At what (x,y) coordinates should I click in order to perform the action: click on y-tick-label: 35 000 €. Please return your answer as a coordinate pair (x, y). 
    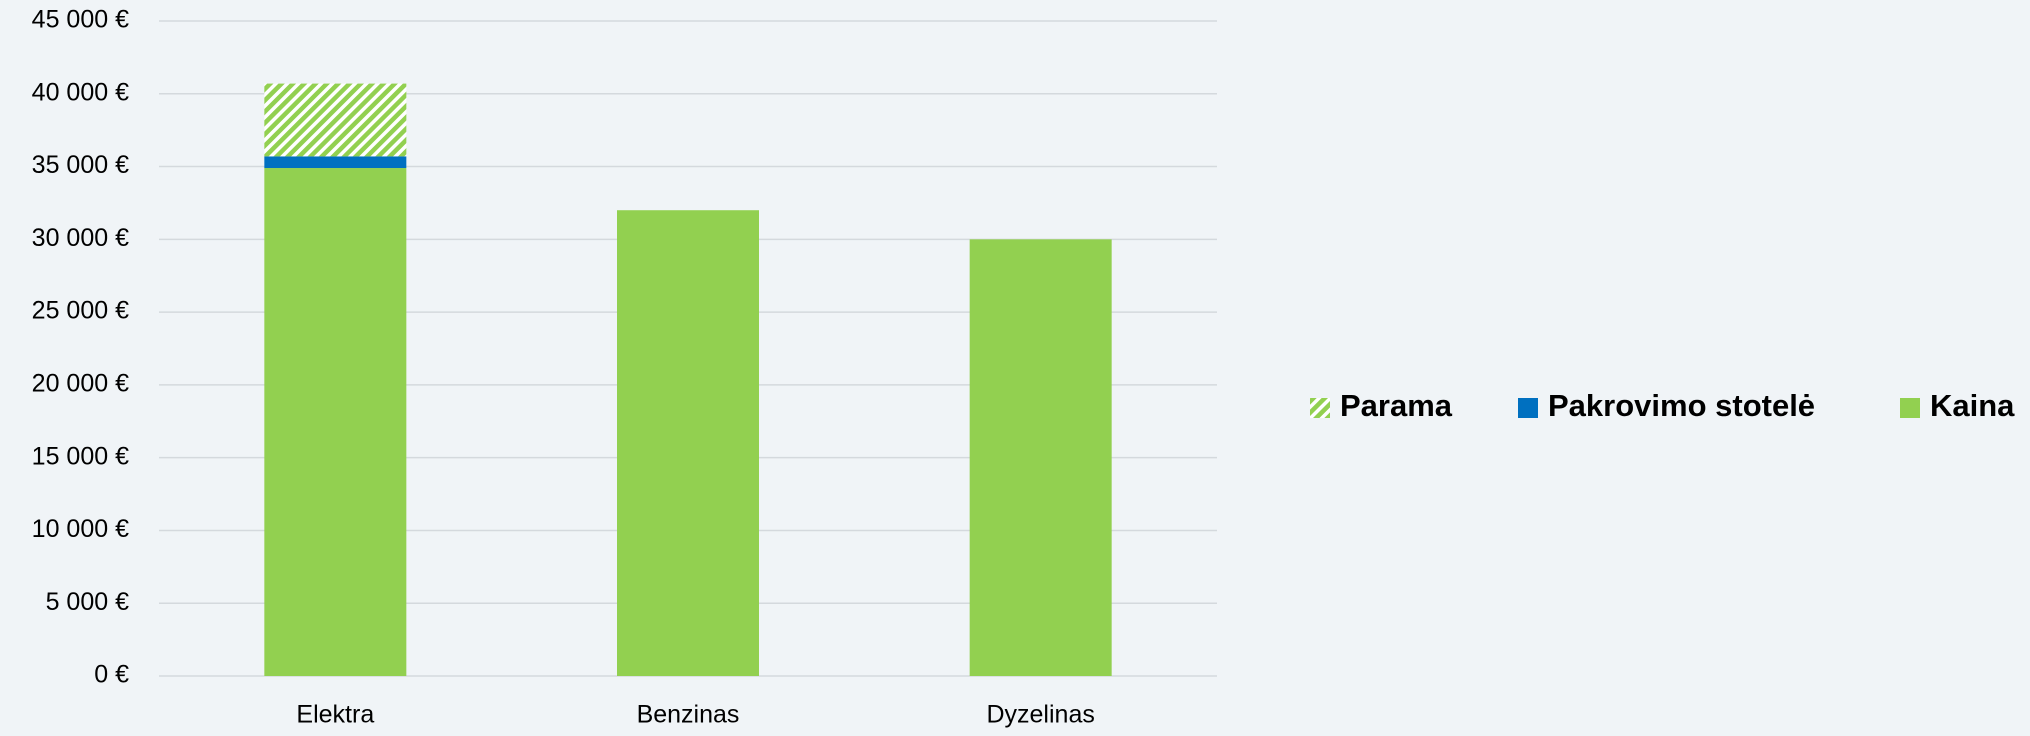
    Looking at the image, I should click on (80, 165).